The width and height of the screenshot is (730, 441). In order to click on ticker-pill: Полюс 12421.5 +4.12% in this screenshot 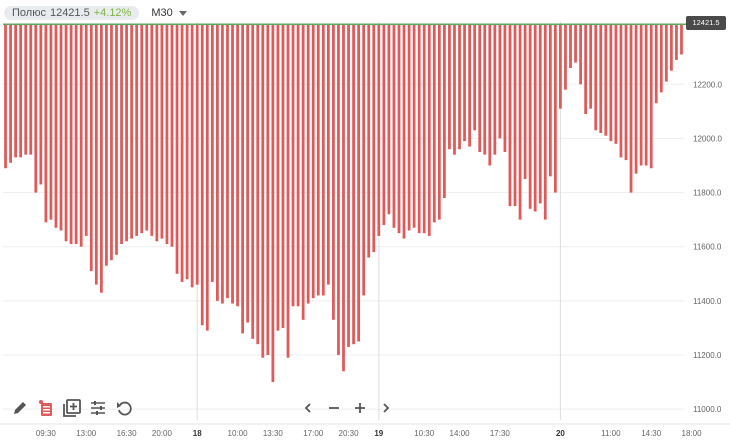, I will do `click(72, 13)`.